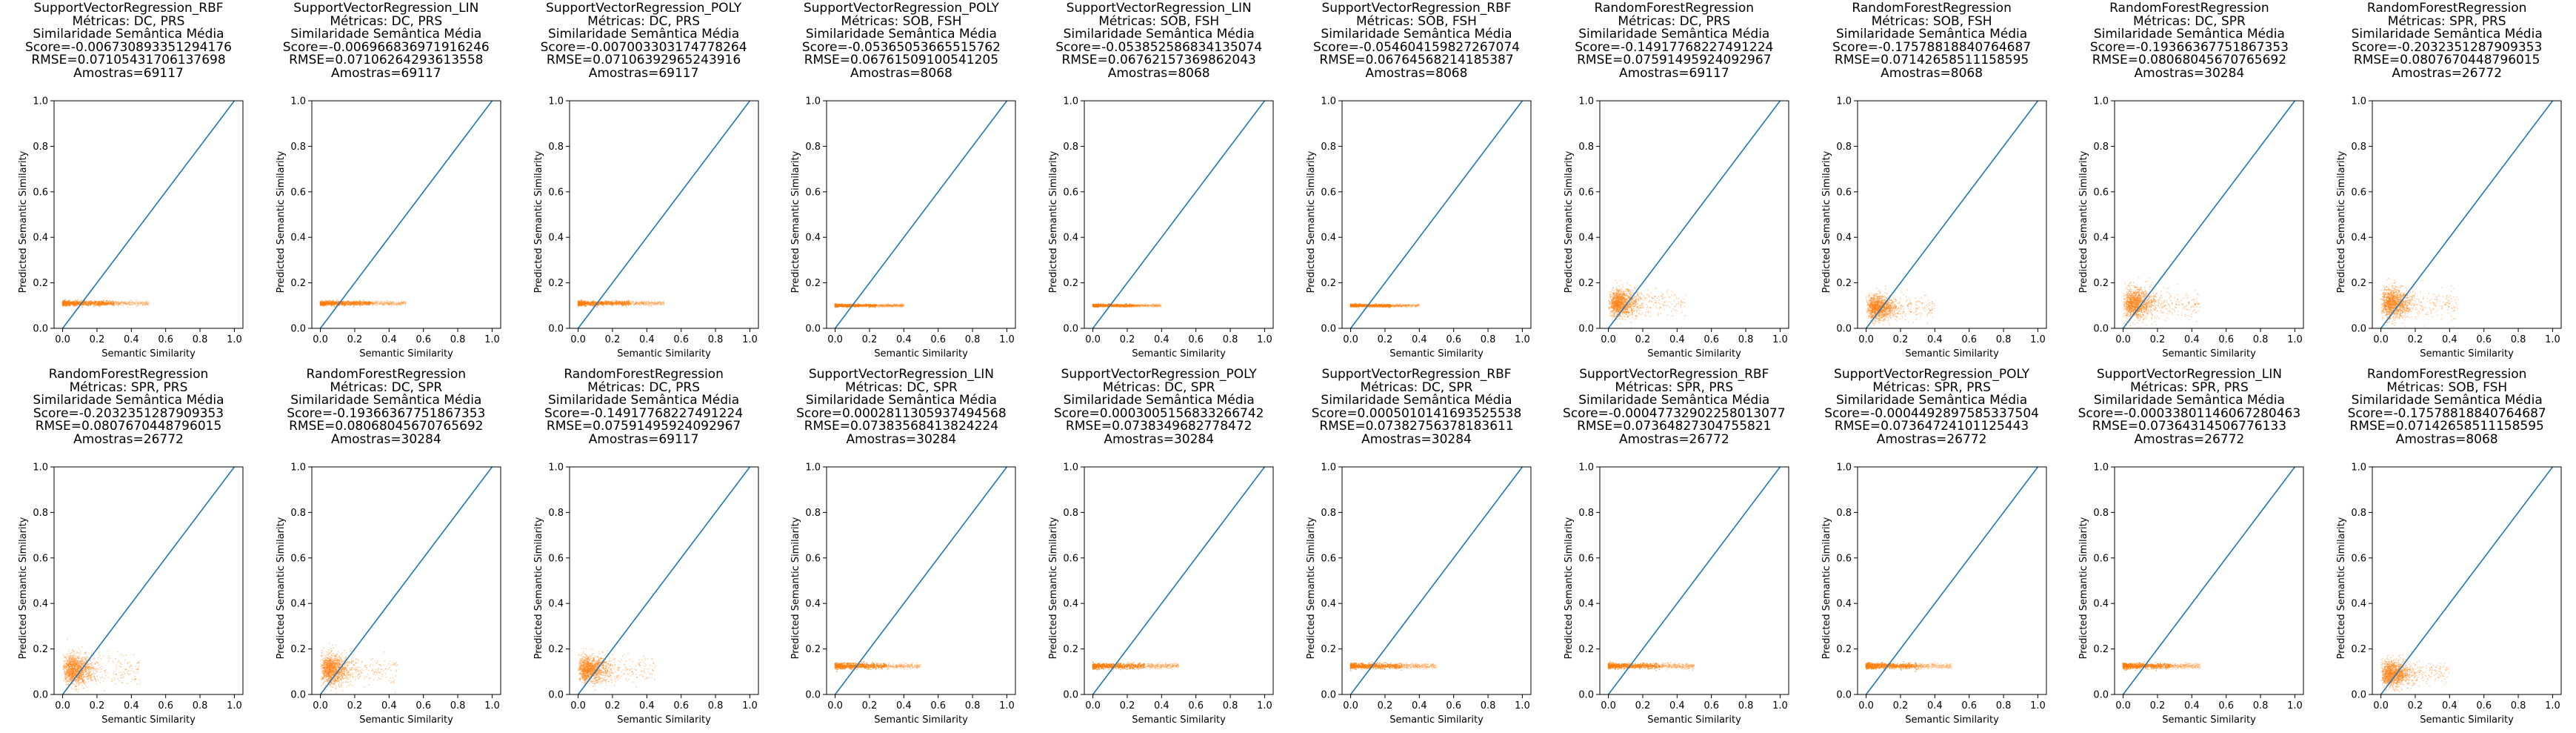 The image size is (2576, 733). I want to click on chart-title-line: Amostras=8068, so click(1416, 74).